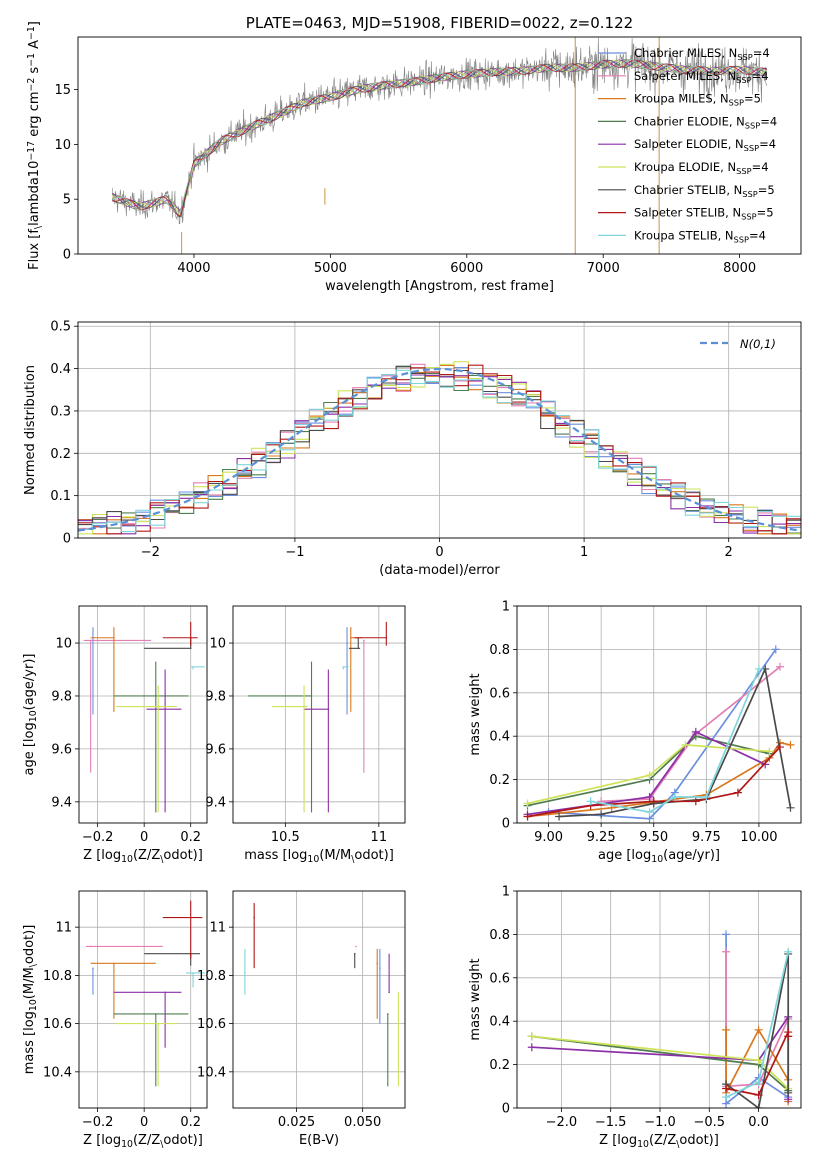 The width and height of the screenshot is (819, 1170). I want to click on x-tick-label: −0.2, so click(98, 837).